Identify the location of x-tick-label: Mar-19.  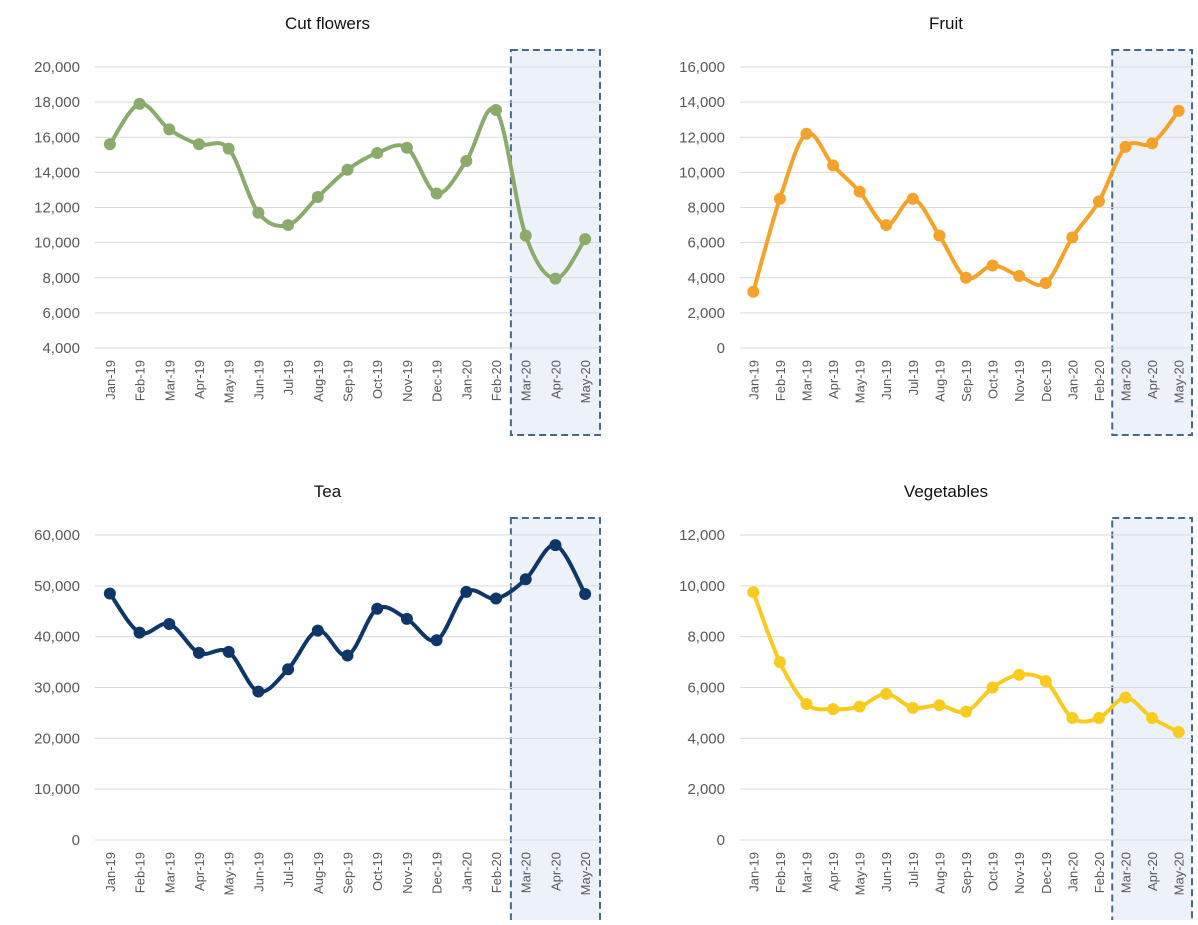
(806, 380).